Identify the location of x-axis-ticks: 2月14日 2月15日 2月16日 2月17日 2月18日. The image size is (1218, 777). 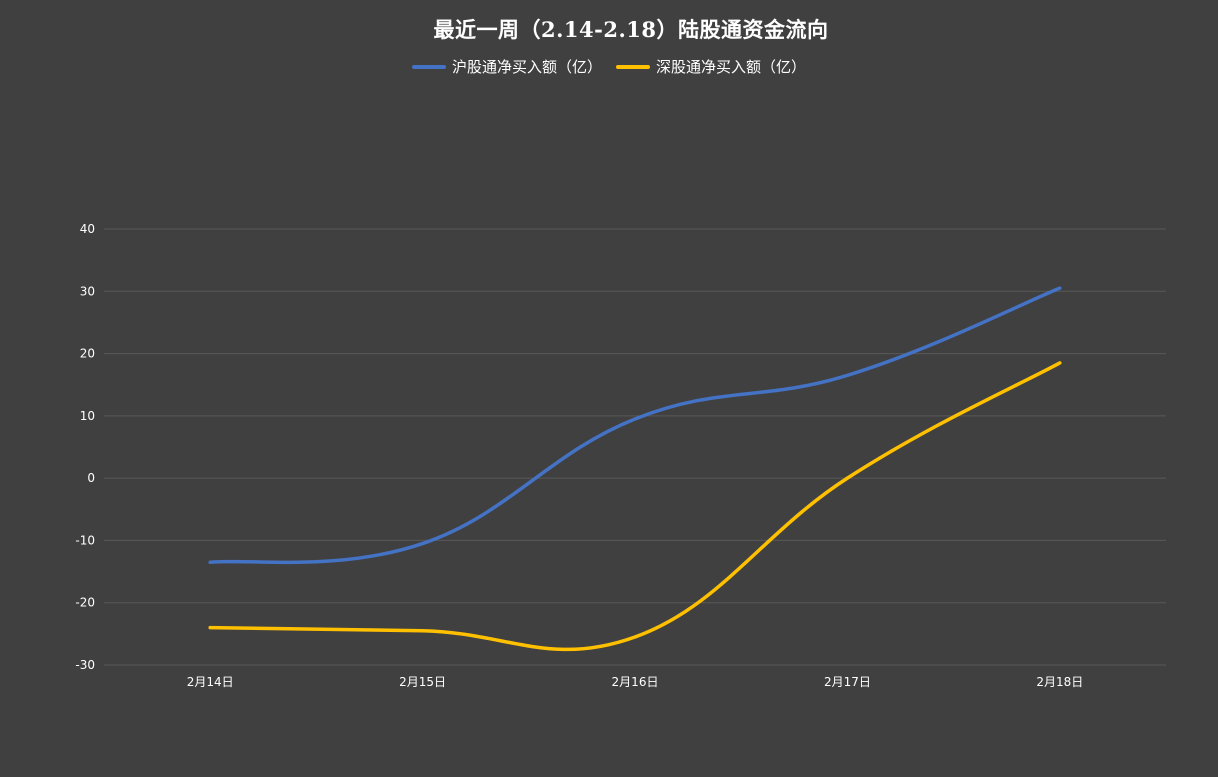
(635, 682).